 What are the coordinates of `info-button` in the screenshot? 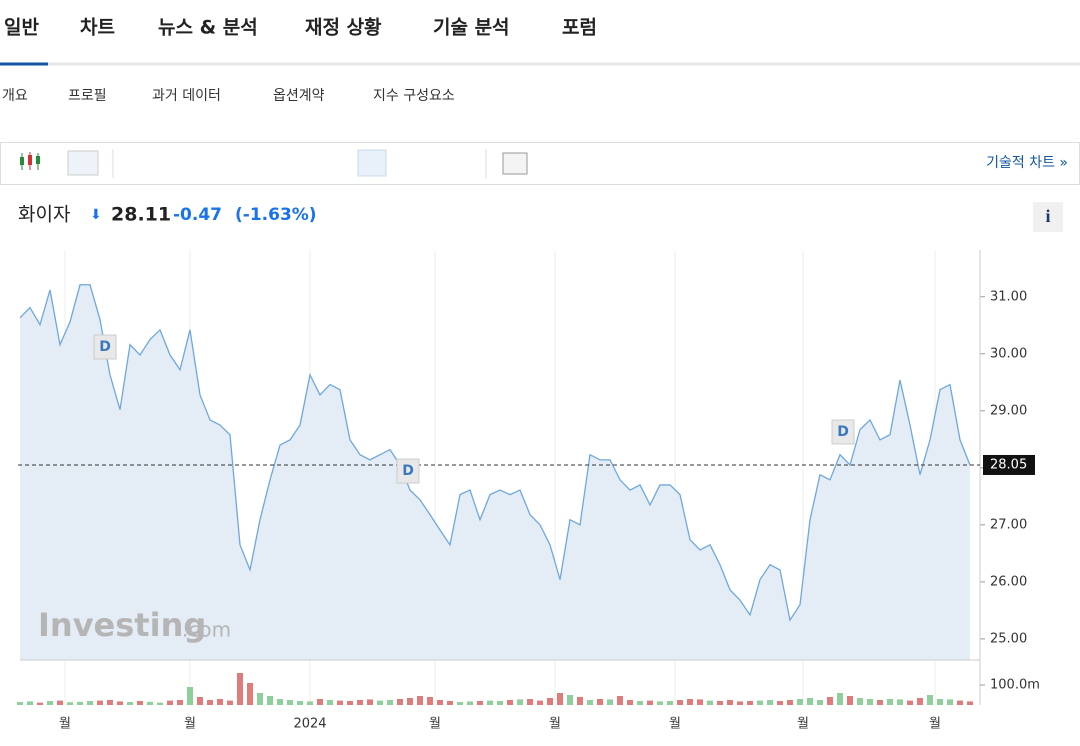 It's located at (1048, 217).